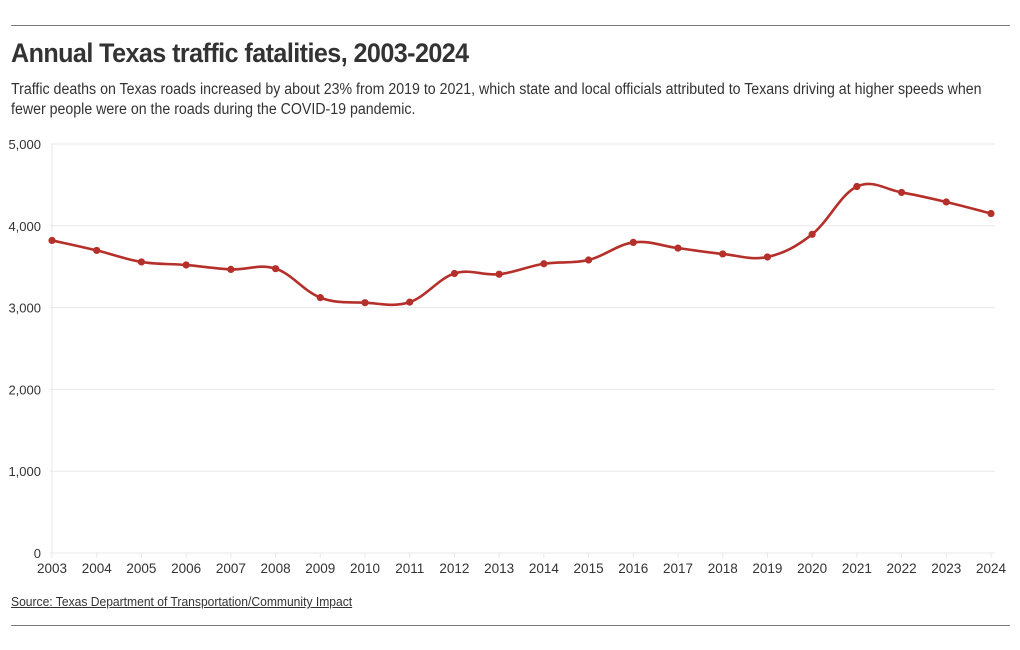 The width and height of the screenshot is (1020, 650). I want to click on x-tick-label: 2010, so click(365, 568).